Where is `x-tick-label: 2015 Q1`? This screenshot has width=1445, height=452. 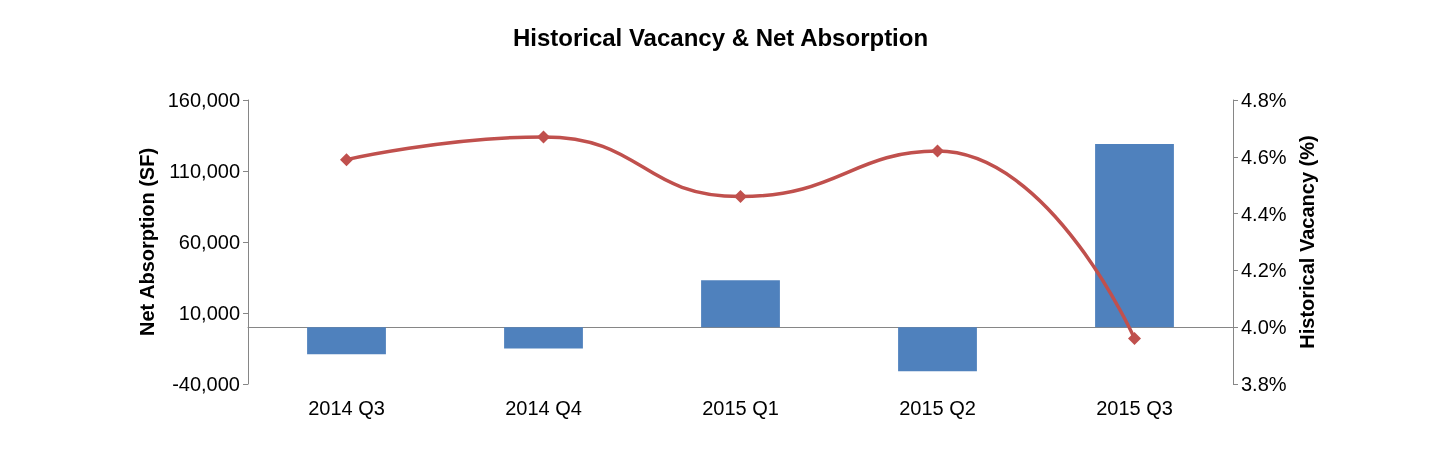
x-tick-label: 2015 Q1 is located at coordinates (740, 408).